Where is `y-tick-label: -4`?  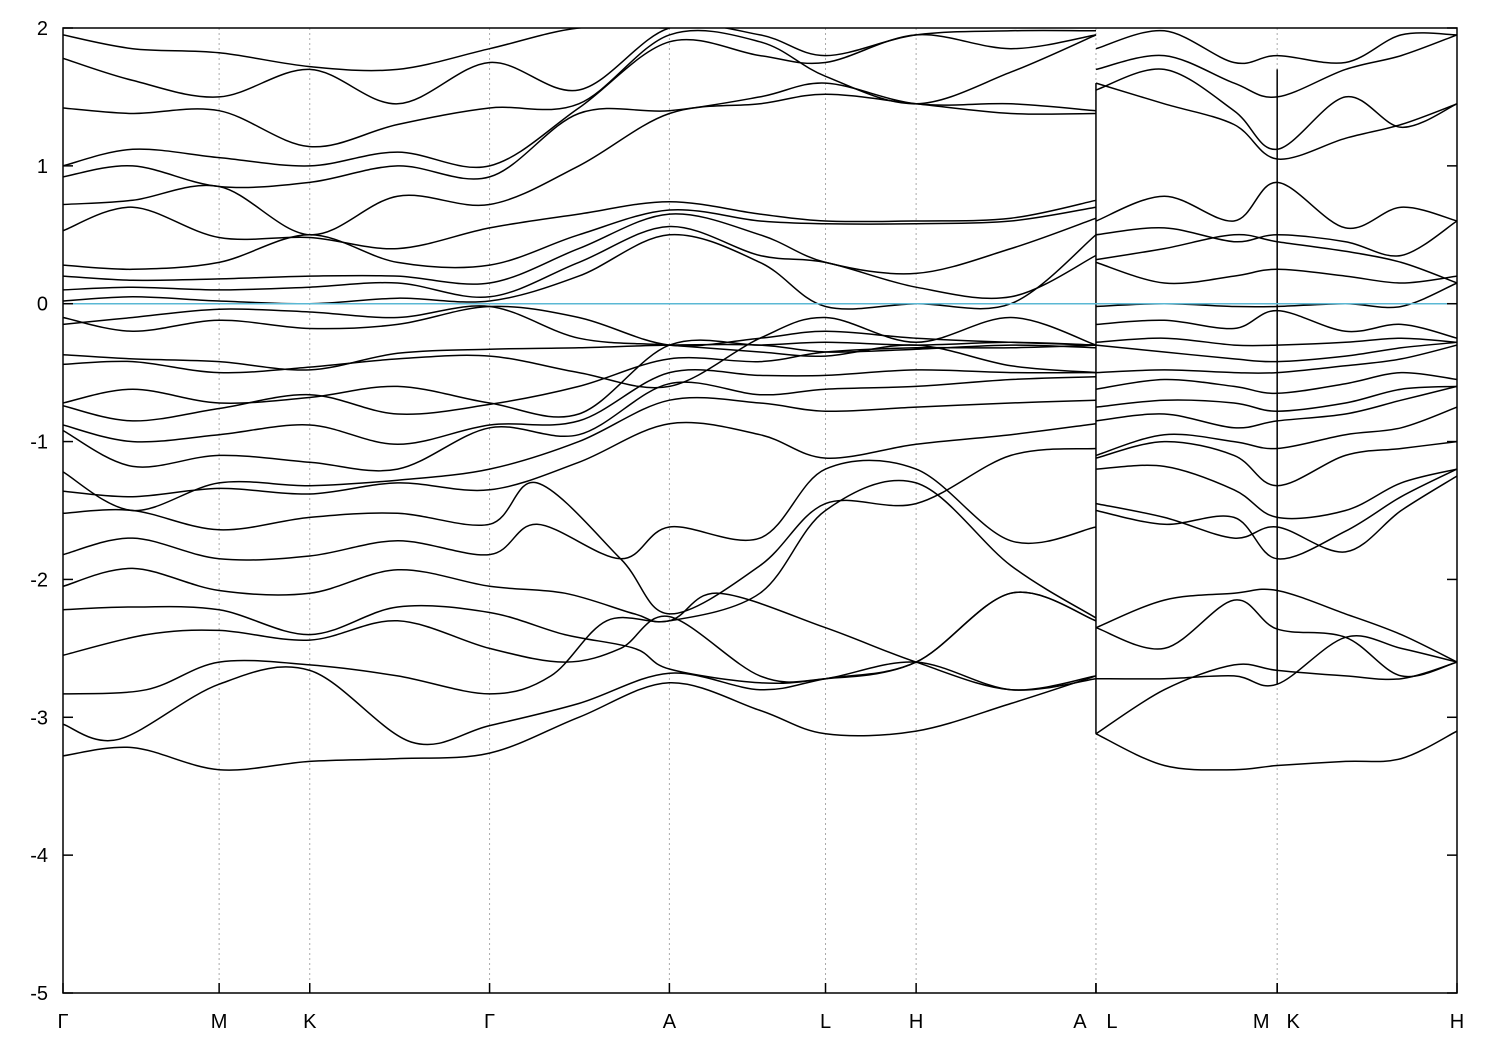 y-tick-label: -4 is located at coordinates (39, 856).